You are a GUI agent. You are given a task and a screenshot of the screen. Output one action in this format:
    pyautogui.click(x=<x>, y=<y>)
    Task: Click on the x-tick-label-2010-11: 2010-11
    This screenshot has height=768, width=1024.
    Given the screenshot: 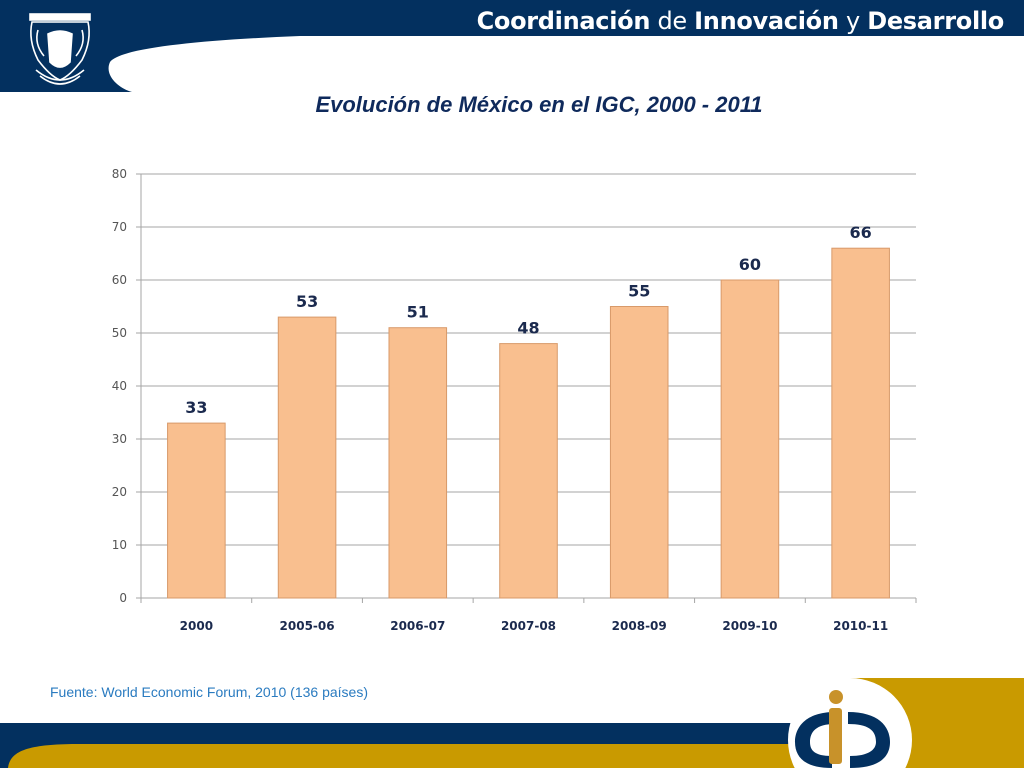 What is the action you would take?
    pyautogui.click(x=860, y=626)
    